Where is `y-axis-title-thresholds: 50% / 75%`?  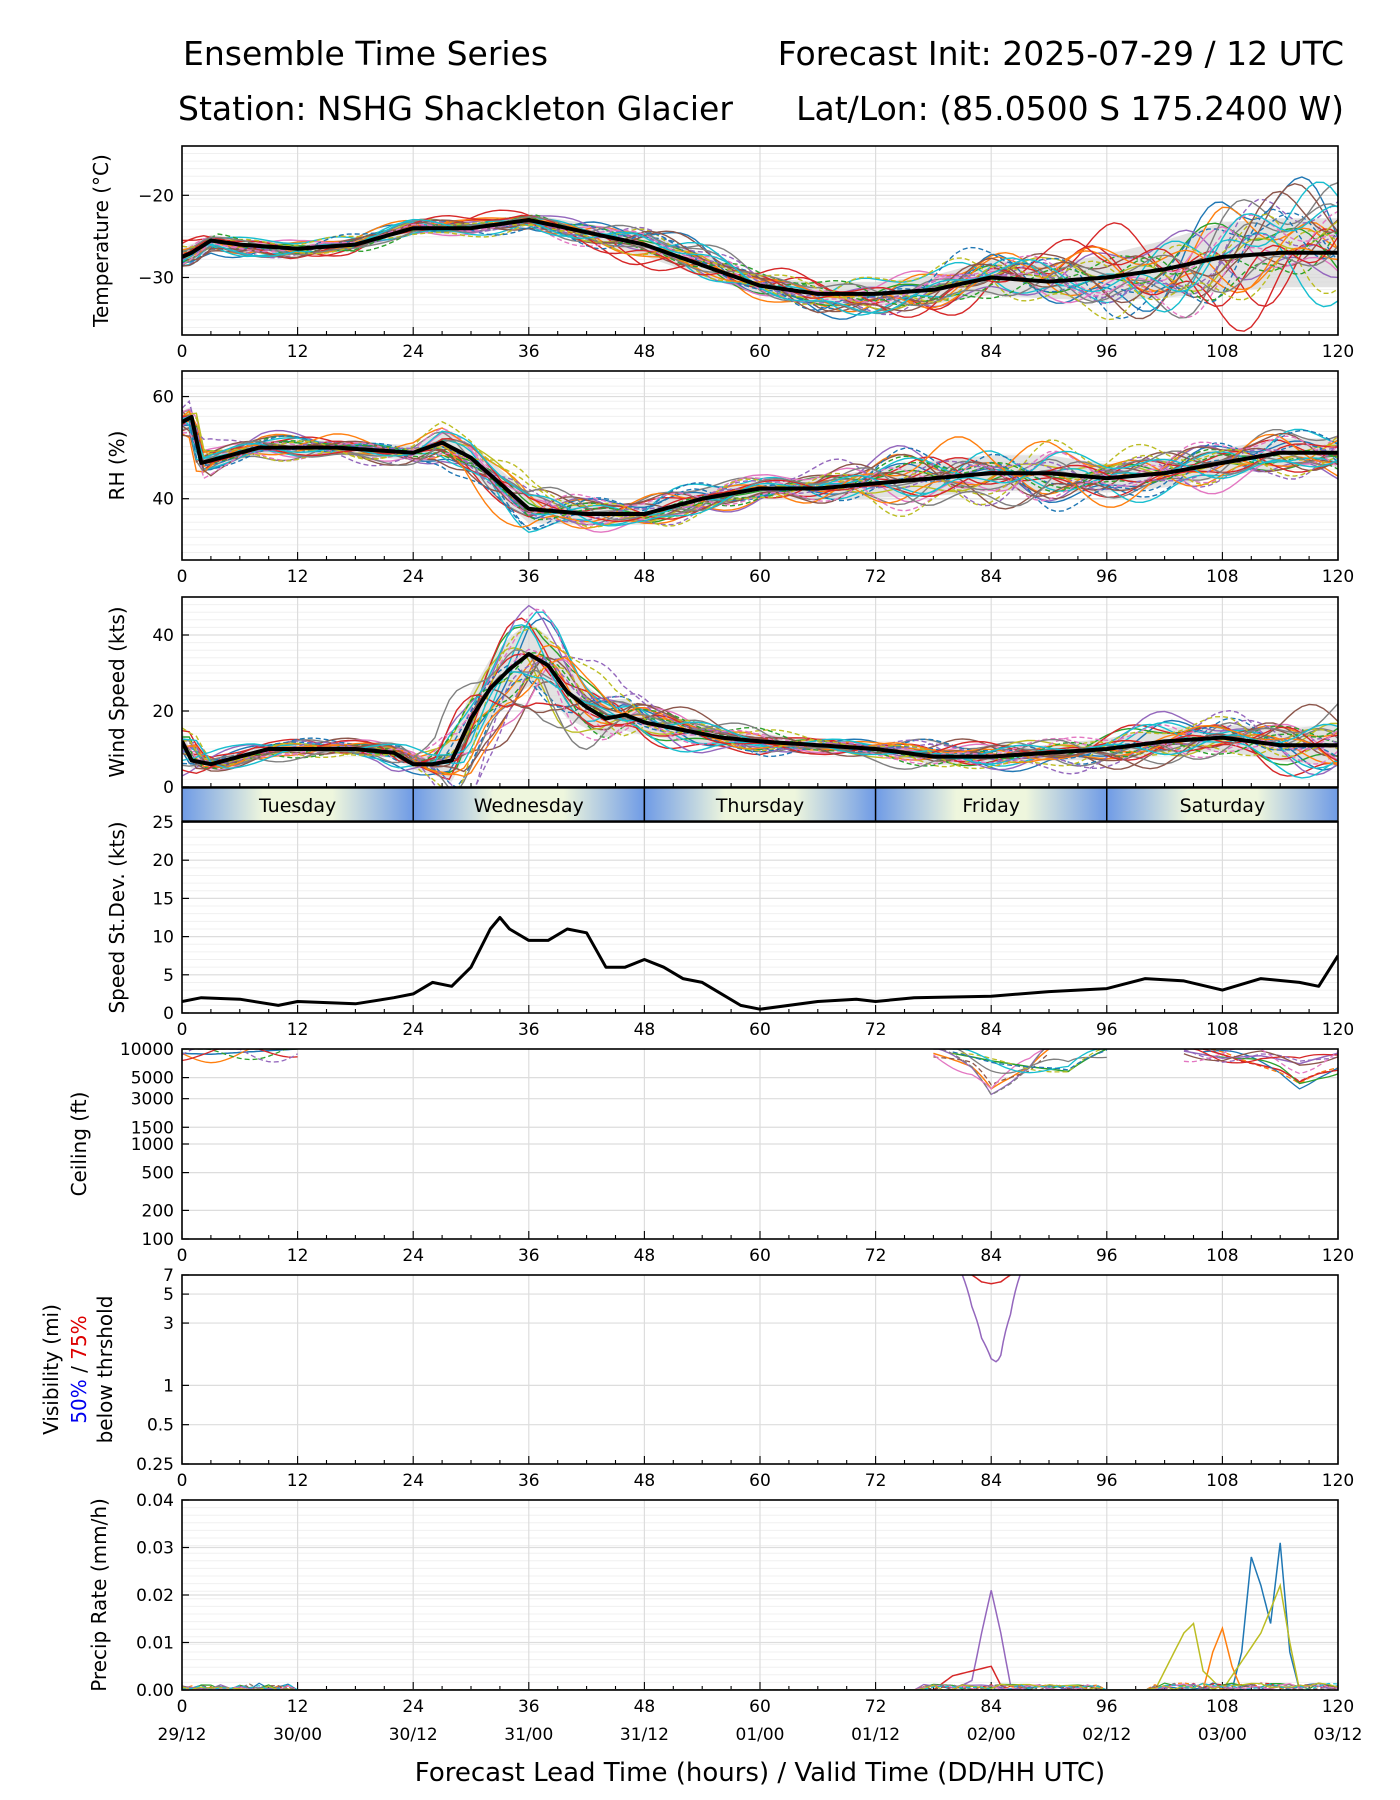
y-axis-title-thresholds: 50% / 75% is located at coordinates (79, 1369).